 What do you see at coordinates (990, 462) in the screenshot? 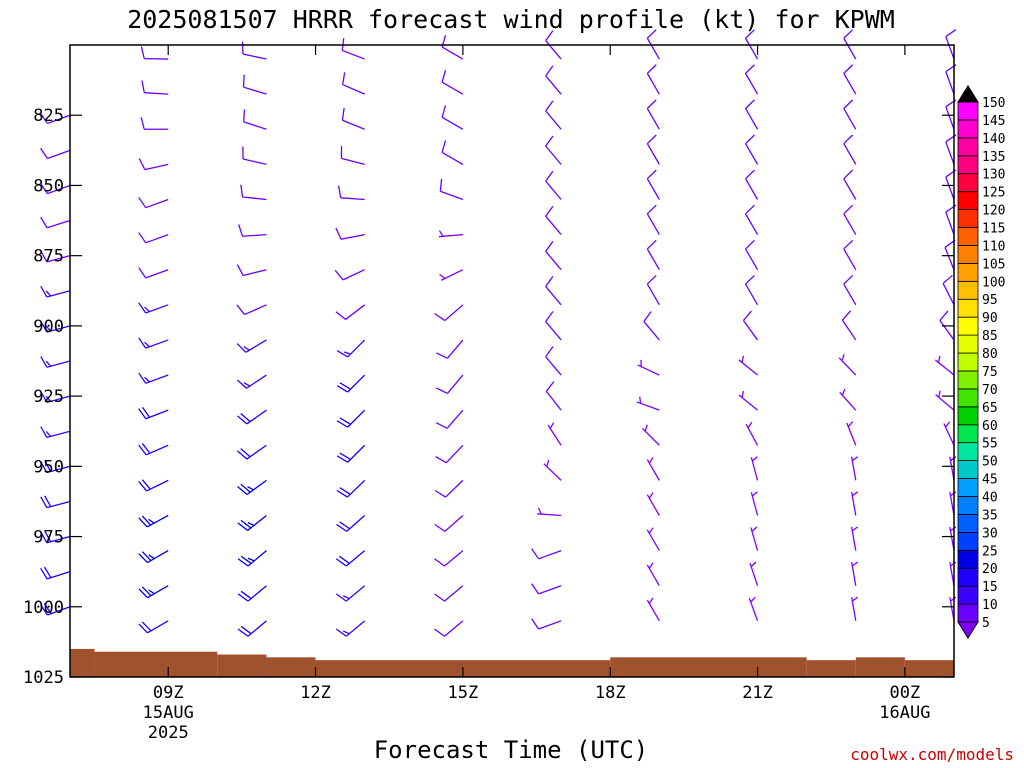
I see `colorbar-label: 50` at bounding box center [990, 462].